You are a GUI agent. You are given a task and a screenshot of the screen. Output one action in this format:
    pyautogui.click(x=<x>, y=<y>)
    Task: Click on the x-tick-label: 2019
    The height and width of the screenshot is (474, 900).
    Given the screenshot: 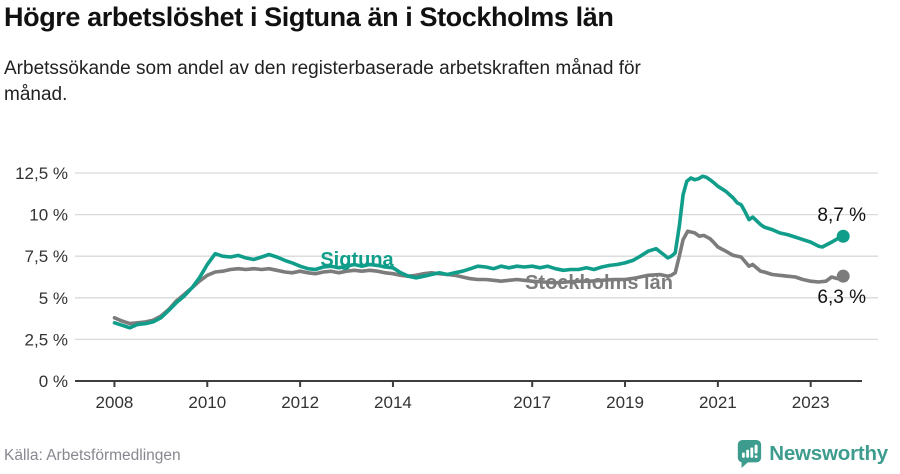 What is the action you would take?
    pyautogui.click(x=625, y=402)
    